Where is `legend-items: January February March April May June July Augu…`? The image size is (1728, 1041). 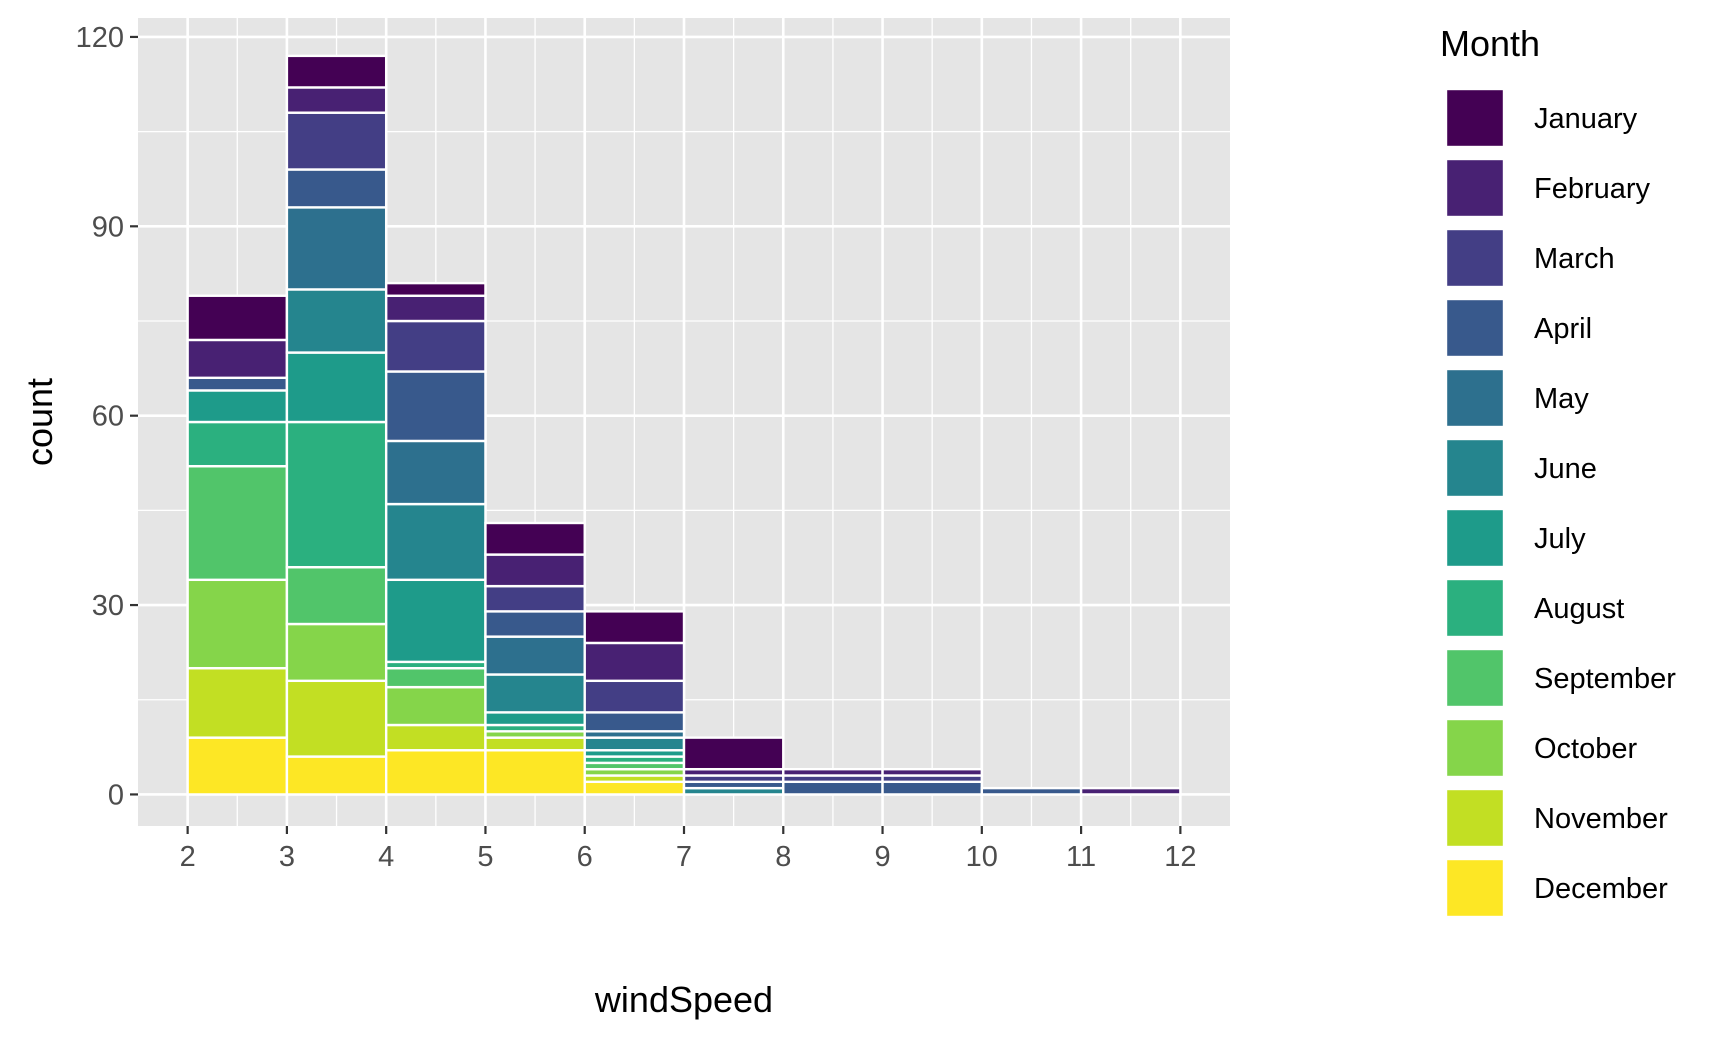
legend-items: January February March April May June July Augu… is located at coordinates (1560, 503).